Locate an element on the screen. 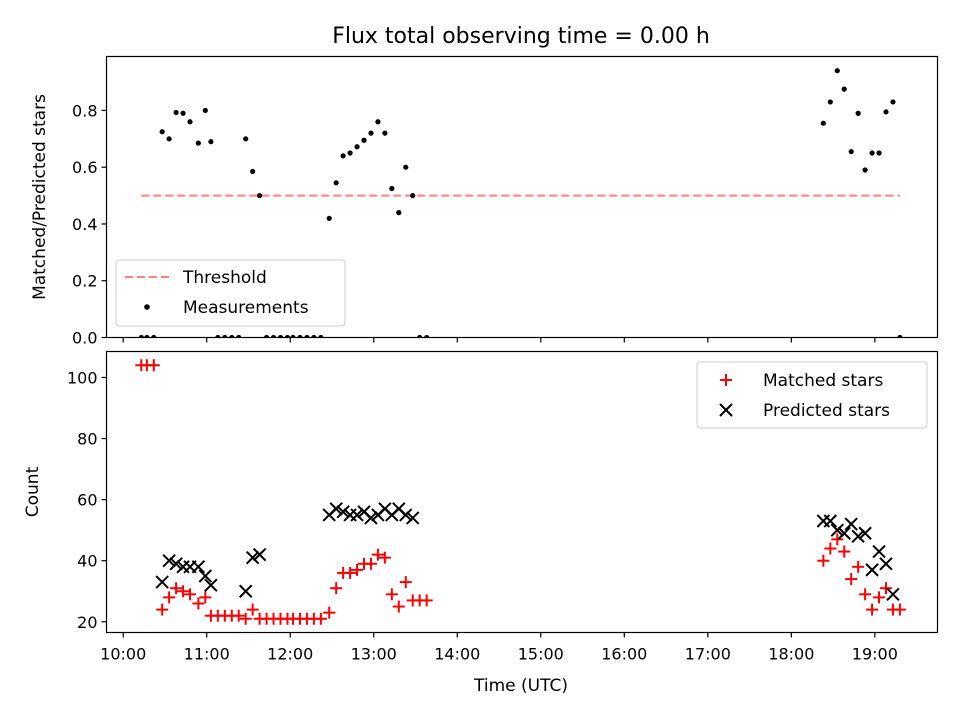  x-tick-label: 16:00 is located at coordinates (624, 654).